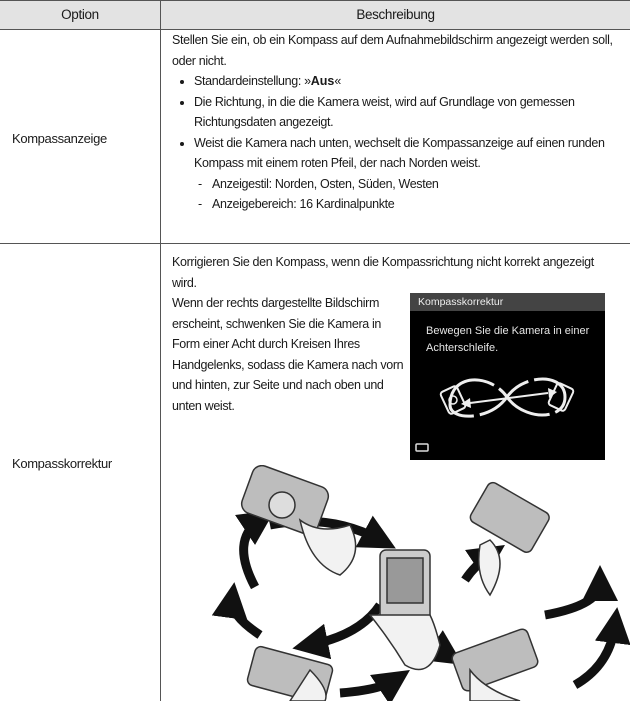 The image size is (630, 701). What do you see at coordinates (160, 350) in the screenshot?
I see `column-divider` at bounding box center [160, 350].